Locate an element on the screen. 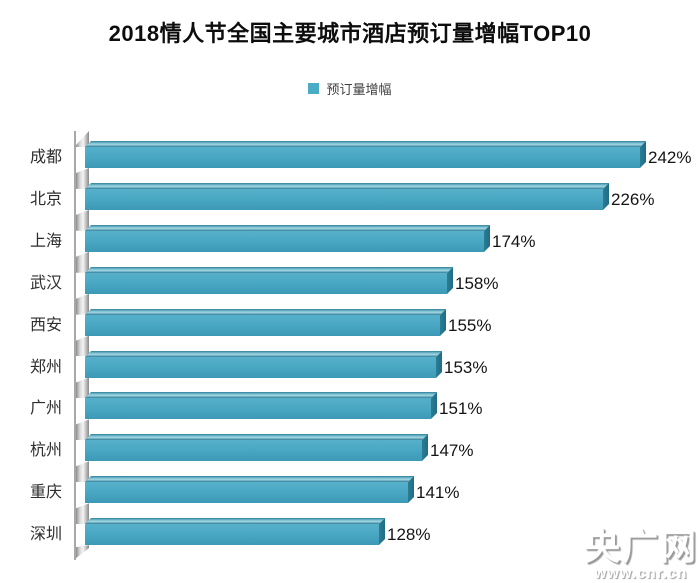  bar-row: 郑州 153% is located at coordinates (350, 367).